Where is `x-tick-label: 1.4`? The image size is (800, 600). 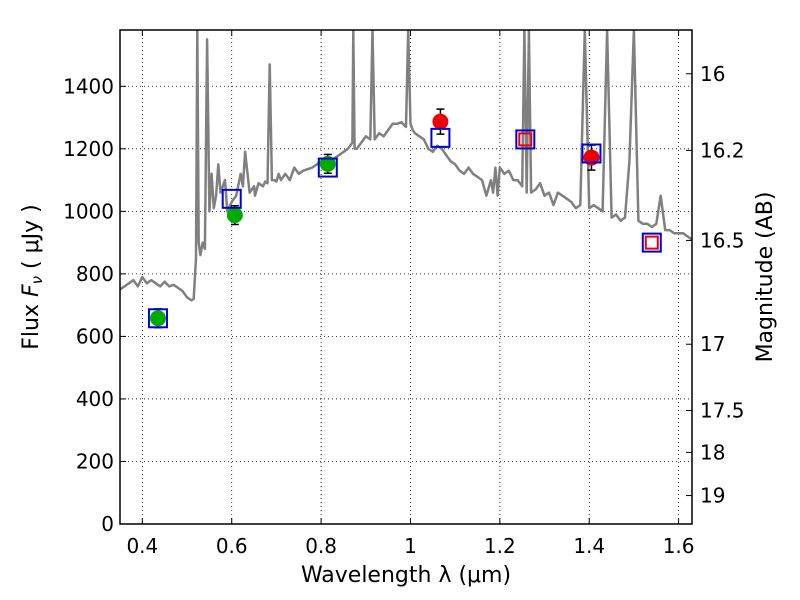
x-tick-label: 1.4 is located at coordinates (589, 546).